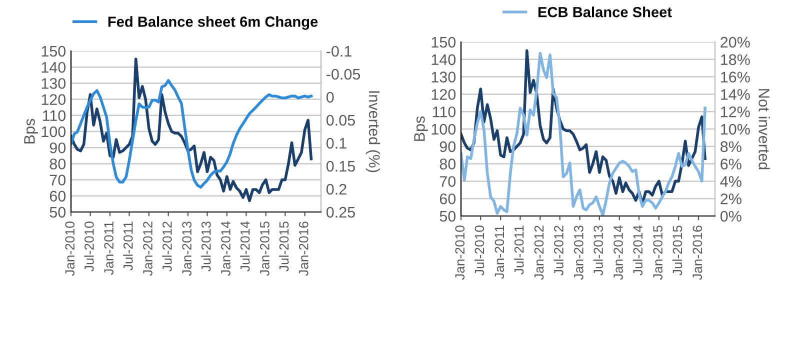  What do you see at coordinates (731, 181) in the screenshot?
I see `y2-tick-label: 4%` at bounding box center [731, 181].